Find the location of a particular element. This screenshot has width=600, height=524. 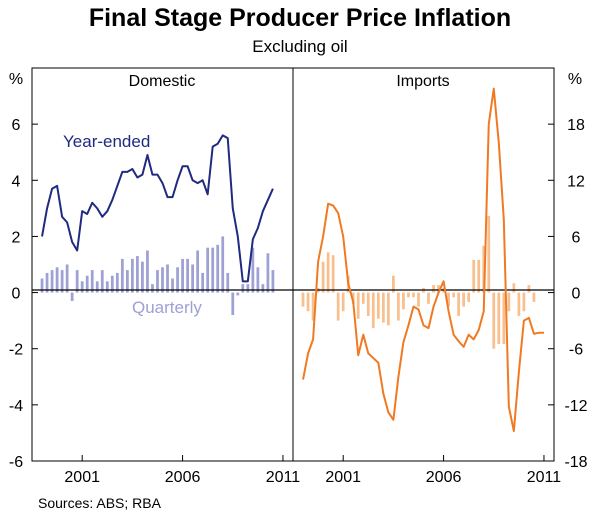

x-tick-label: 2006 is located at coordinates (183, 477).